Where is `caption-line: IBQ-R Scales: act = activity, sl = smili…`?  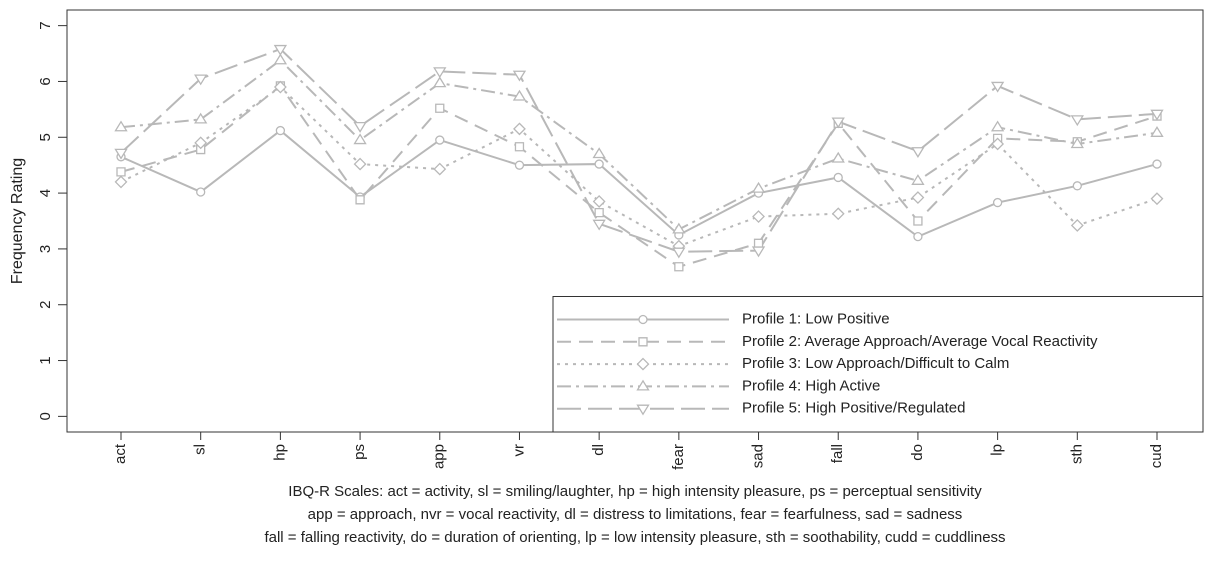
caption-line: IBQ-R Scales: act = activity, sl = smili… is located at coordinates (635, 491).